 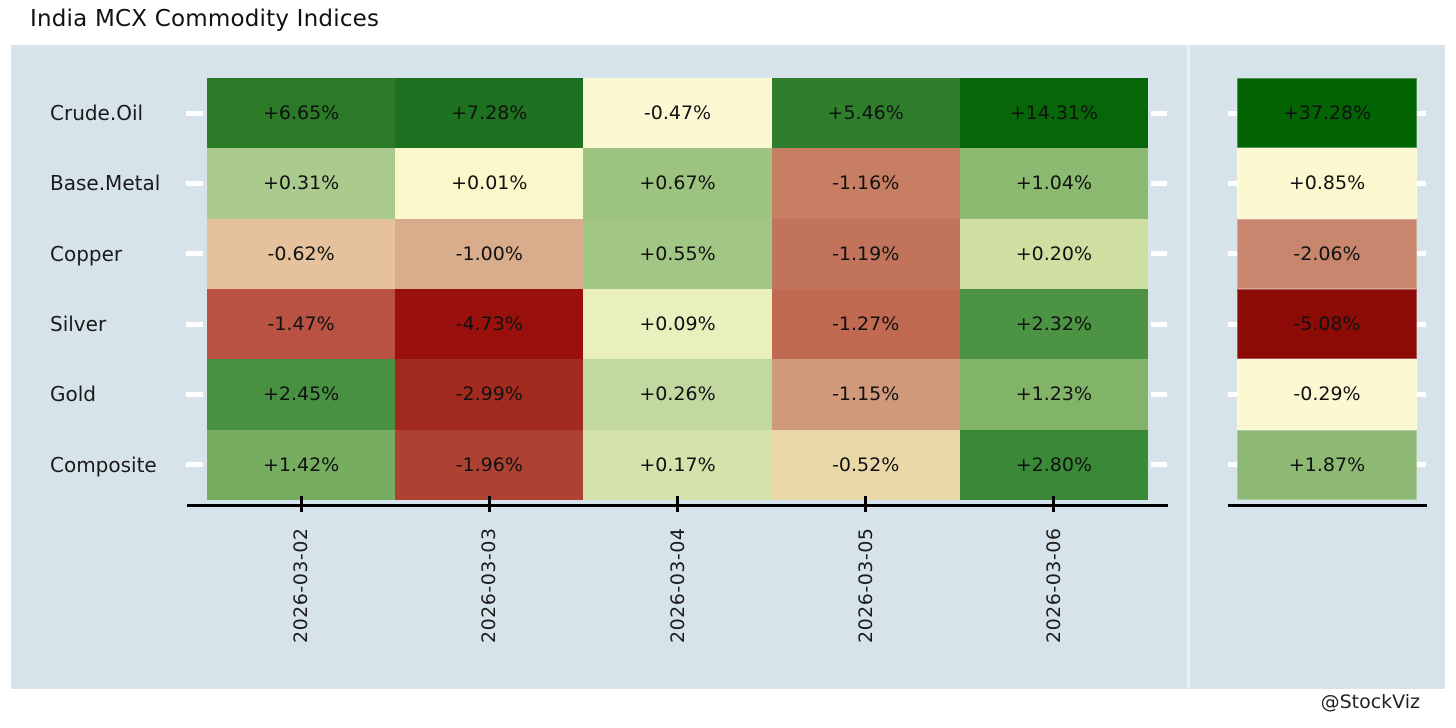 What do you see at coordinates (677, 585) in the screenshot?
I see `x-axis-label: 2026-03-04` at bounding box center [677, 585].